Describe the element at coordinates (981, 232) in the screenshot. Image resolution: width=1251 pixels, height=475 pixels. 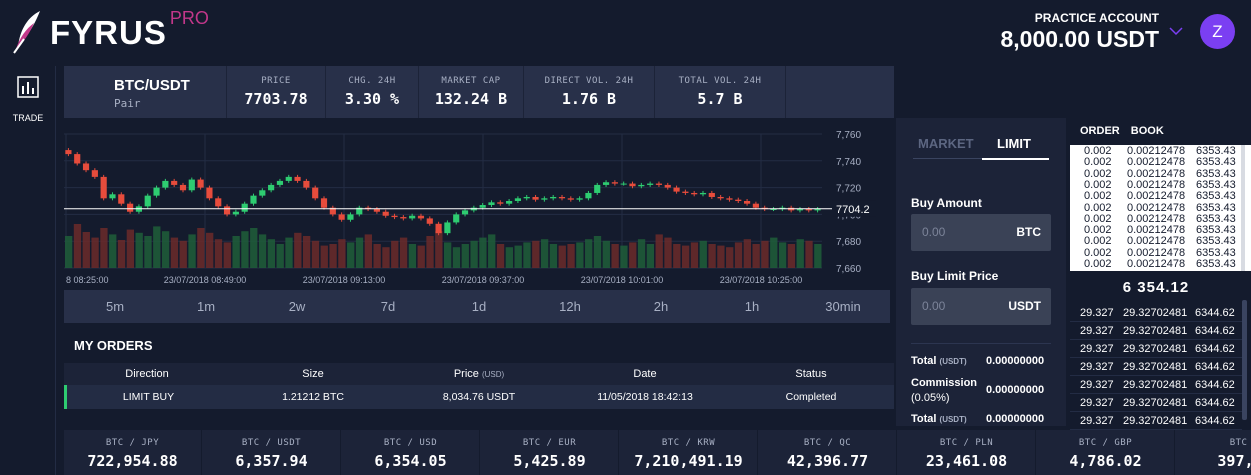
I see `buy-amount-input: 0.00 BTC` at that location.